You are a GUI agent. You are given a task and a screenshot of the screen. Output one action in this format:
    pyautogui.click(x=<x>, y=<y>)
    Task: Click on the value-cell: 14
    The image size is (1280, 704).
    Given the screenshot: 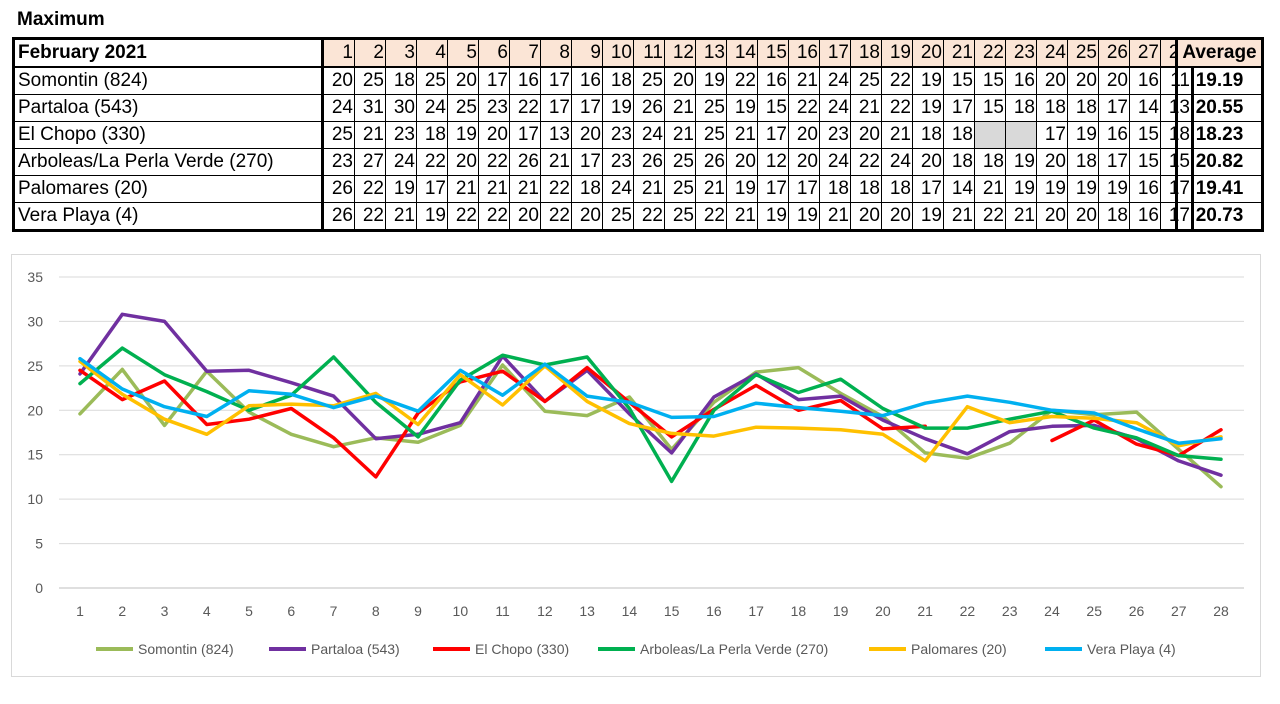 What is the action you would take?
    pyautogui.click(x=959, y=189)
    